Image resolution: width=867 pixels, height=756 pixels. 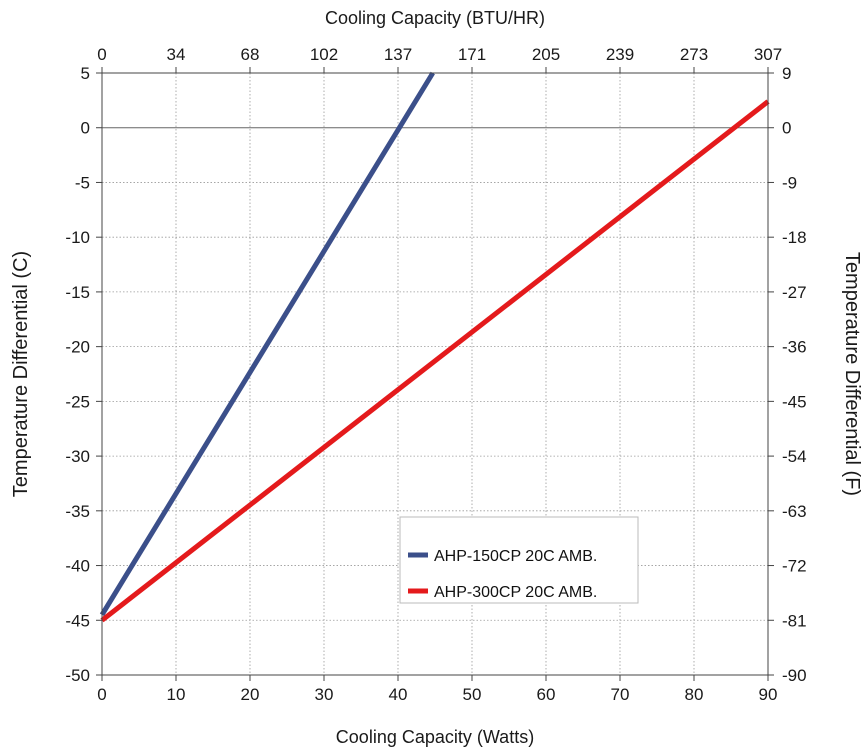 What do you see at coordinates (82, 182) in the screenshot?
I see `y-left-tick-label: -5` at bounding box center [82, 182].